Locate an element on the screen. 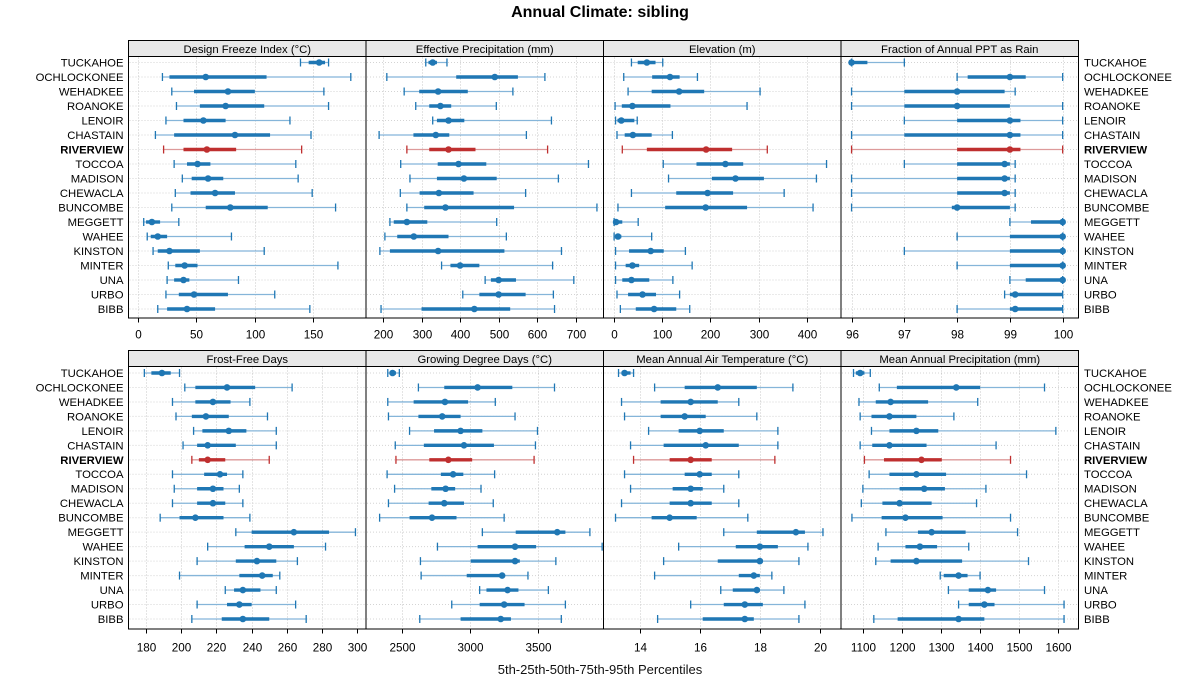 Image resolution: width=1200 pixels, height=700 pixels. site-label-left-chewacla: CHEWACLA is located at coordinates (92, 504).